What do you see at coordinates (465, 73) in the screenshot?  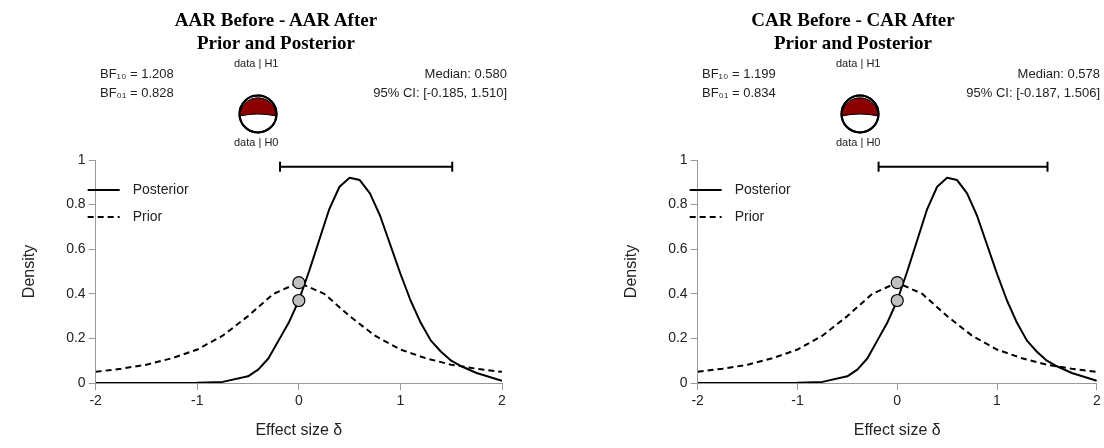 I see `text: Median: 0.580` at bounding box center [465, 73].